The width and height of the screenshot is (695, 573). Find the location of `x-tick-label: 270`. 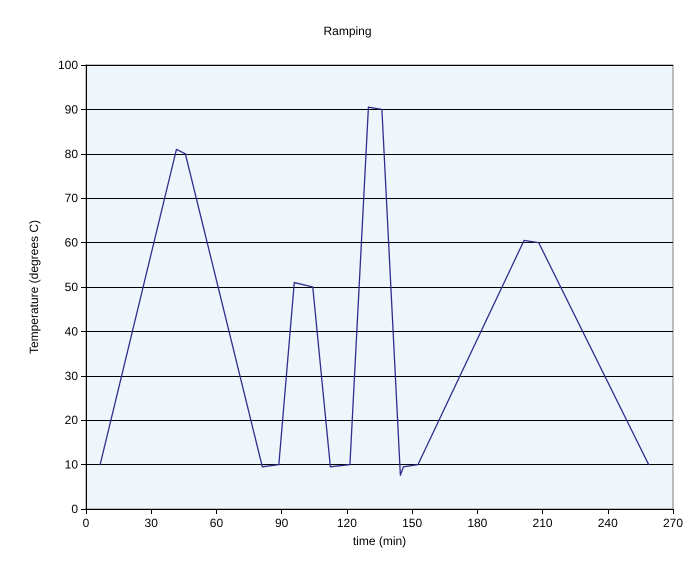

x-tick-label: 270 is located at coordinates (673, 523).